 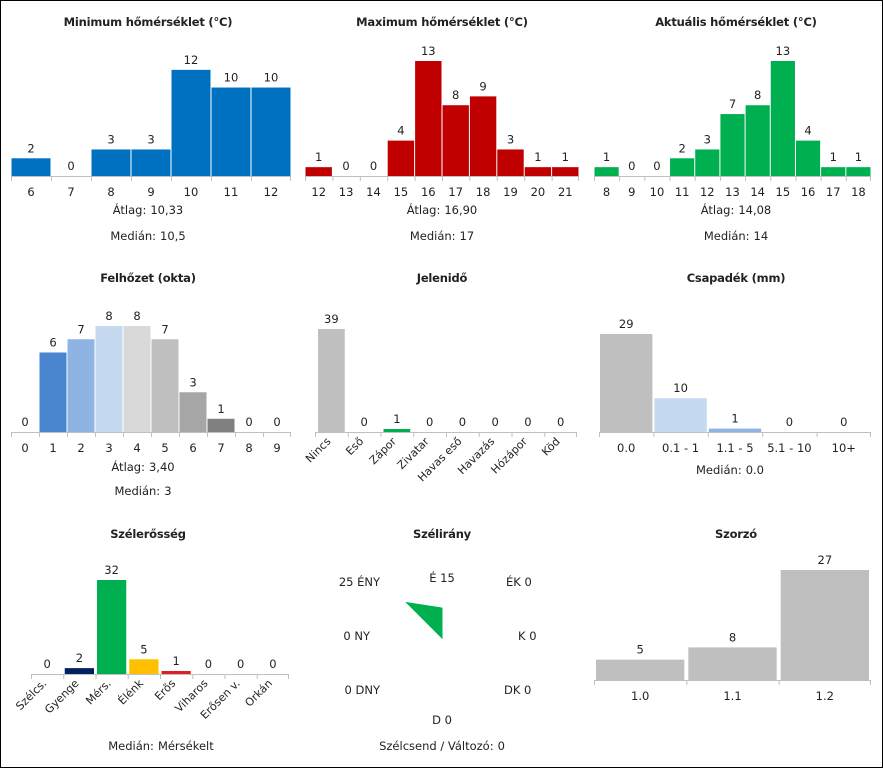 I want to click on tick-label: 17, so click(x=833, y=192).